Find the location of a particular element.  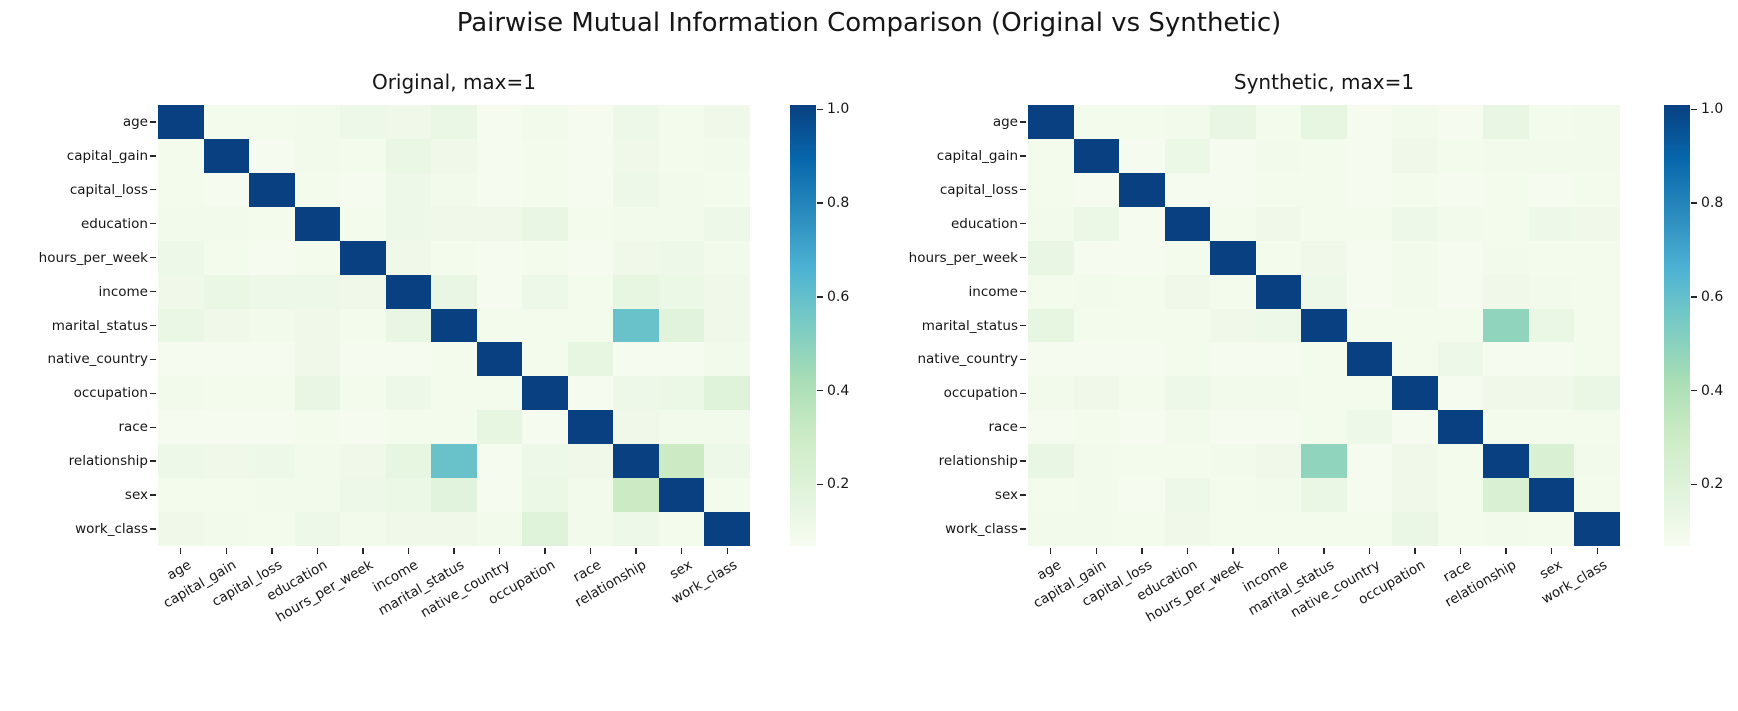

y-tick-label: sex is located at coordinates (136, 495).